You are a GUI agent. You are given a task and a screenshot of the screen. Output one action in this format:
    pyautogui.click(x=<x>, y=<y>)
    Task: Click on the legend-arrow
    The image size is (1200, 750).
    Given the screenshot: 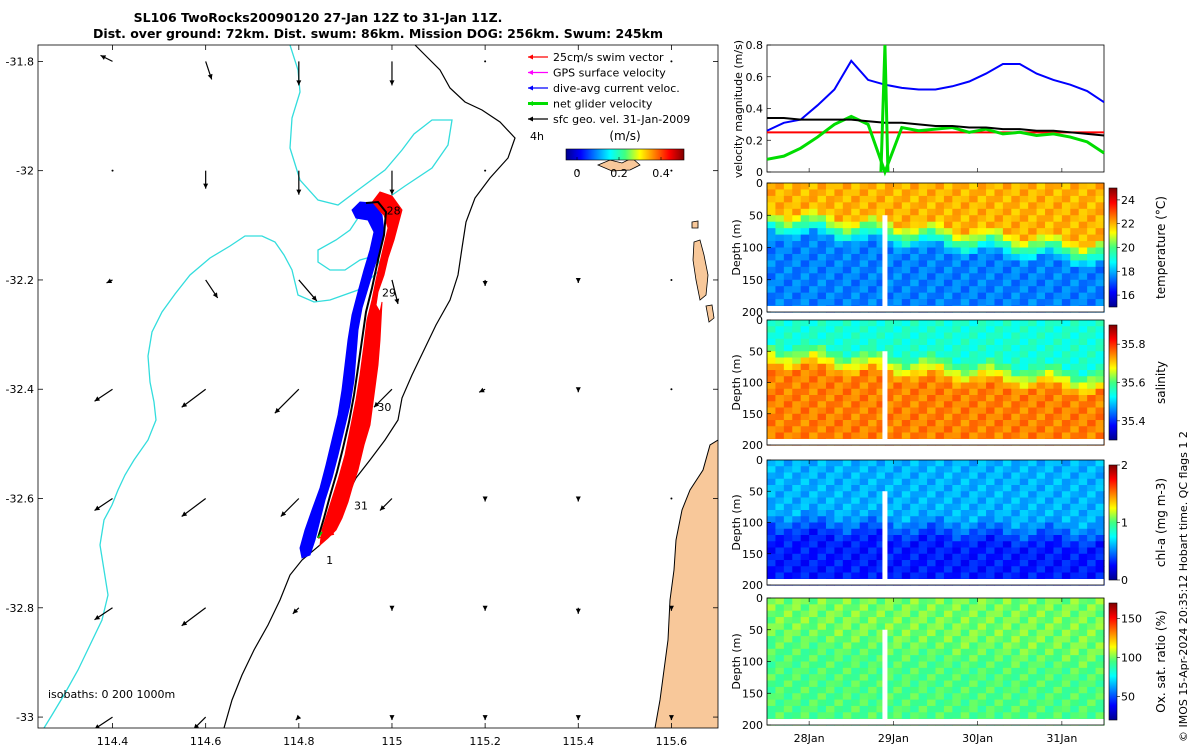 What is the action you would take?
    pyautogui.click(x=530, y=72)
    